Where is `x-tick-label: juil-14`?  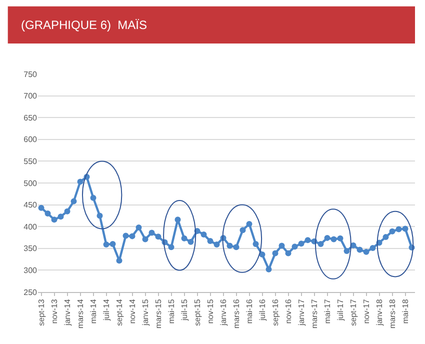 x-tick-label: juil-14 is located at coordinates (106, 310).